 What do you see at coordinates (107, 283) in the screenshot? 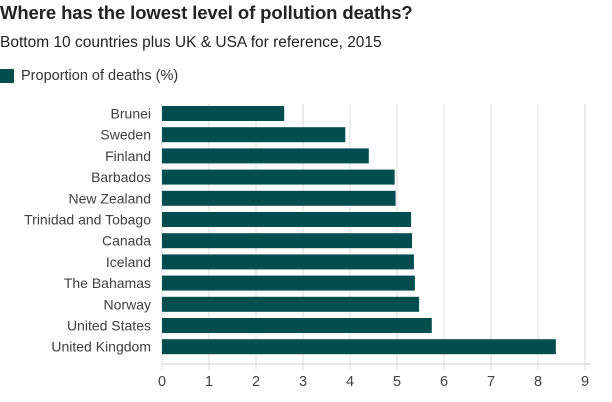
I see `category-label: The Bahamas` at bounding box center [107, 283].